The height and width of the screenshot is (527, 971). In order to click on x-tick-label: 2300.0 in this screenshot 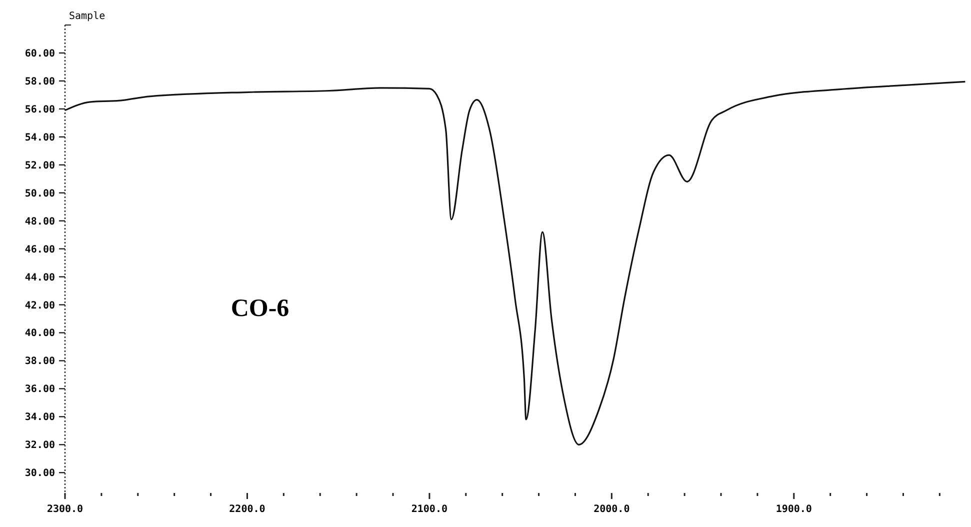, I will do `click(65, 509)`.